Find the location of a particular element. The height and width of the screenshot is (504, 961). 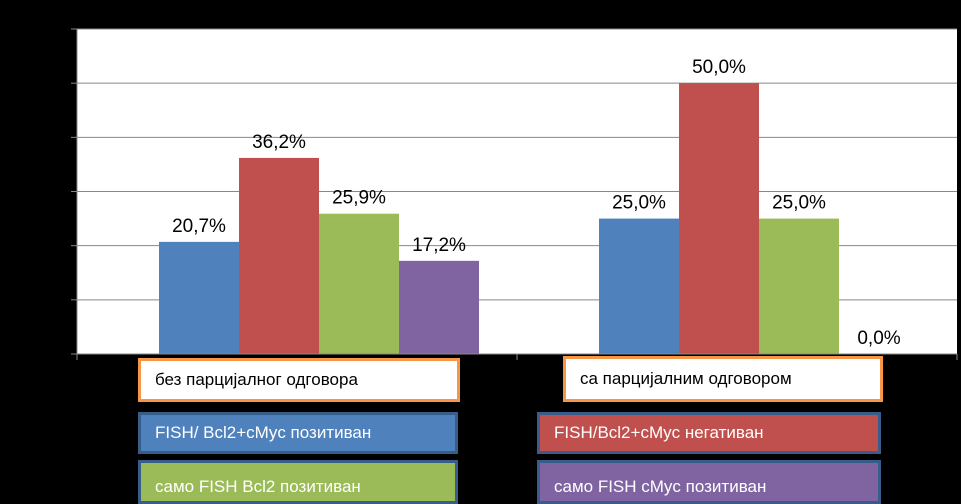

data-label-1-0: 25,0% is located at coordinates (639, 203).